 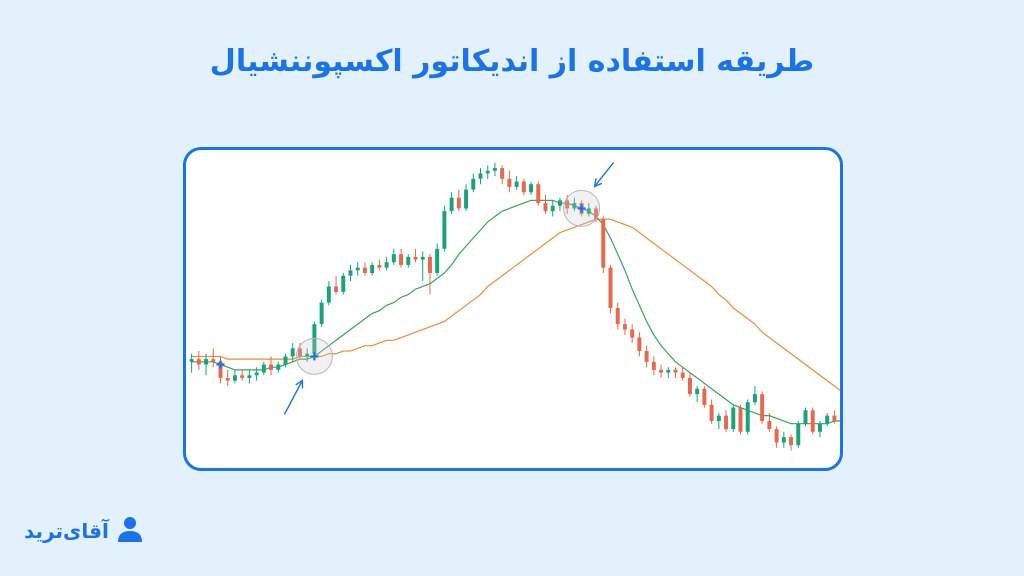 I want to click on user-icon, so click(x=130, y=531).